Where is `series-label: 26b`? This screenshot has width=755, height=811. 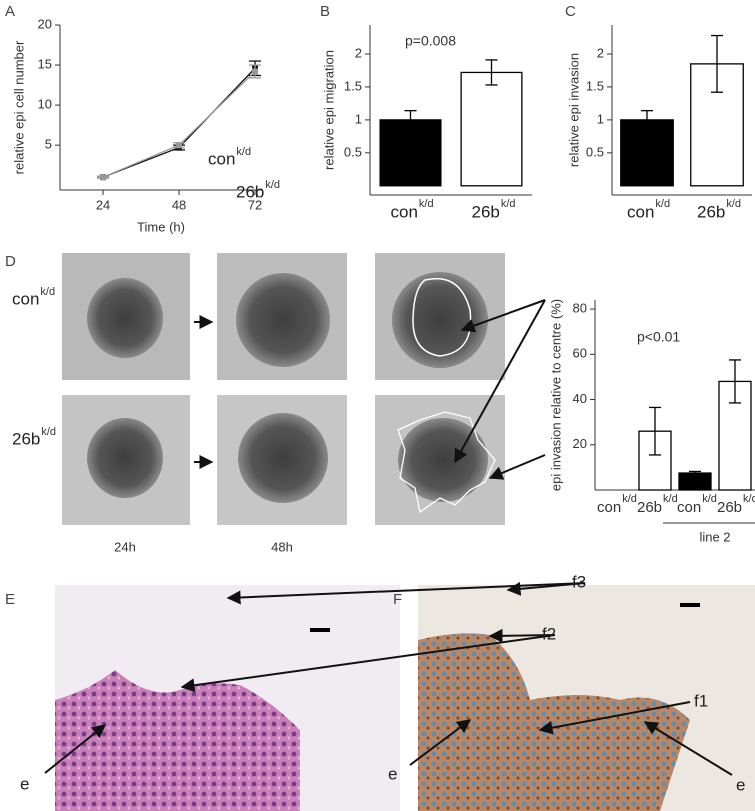
series-label: 26b is located at coordinates (250, 191).